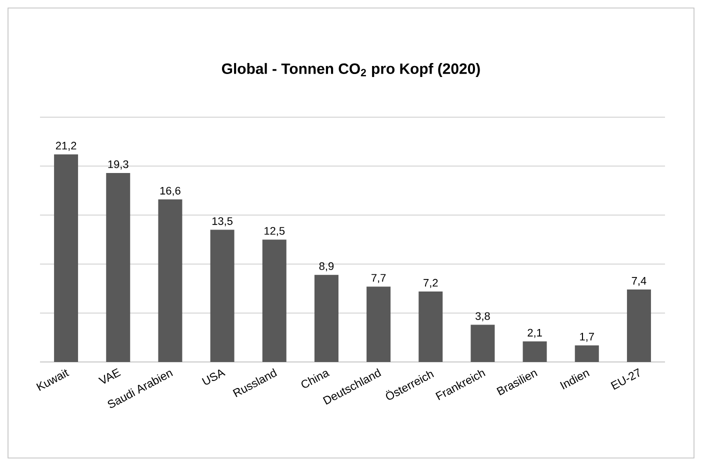 This screenshot has height=466, width=702. I want to click on data-label: 7,7, so click(378, 279).